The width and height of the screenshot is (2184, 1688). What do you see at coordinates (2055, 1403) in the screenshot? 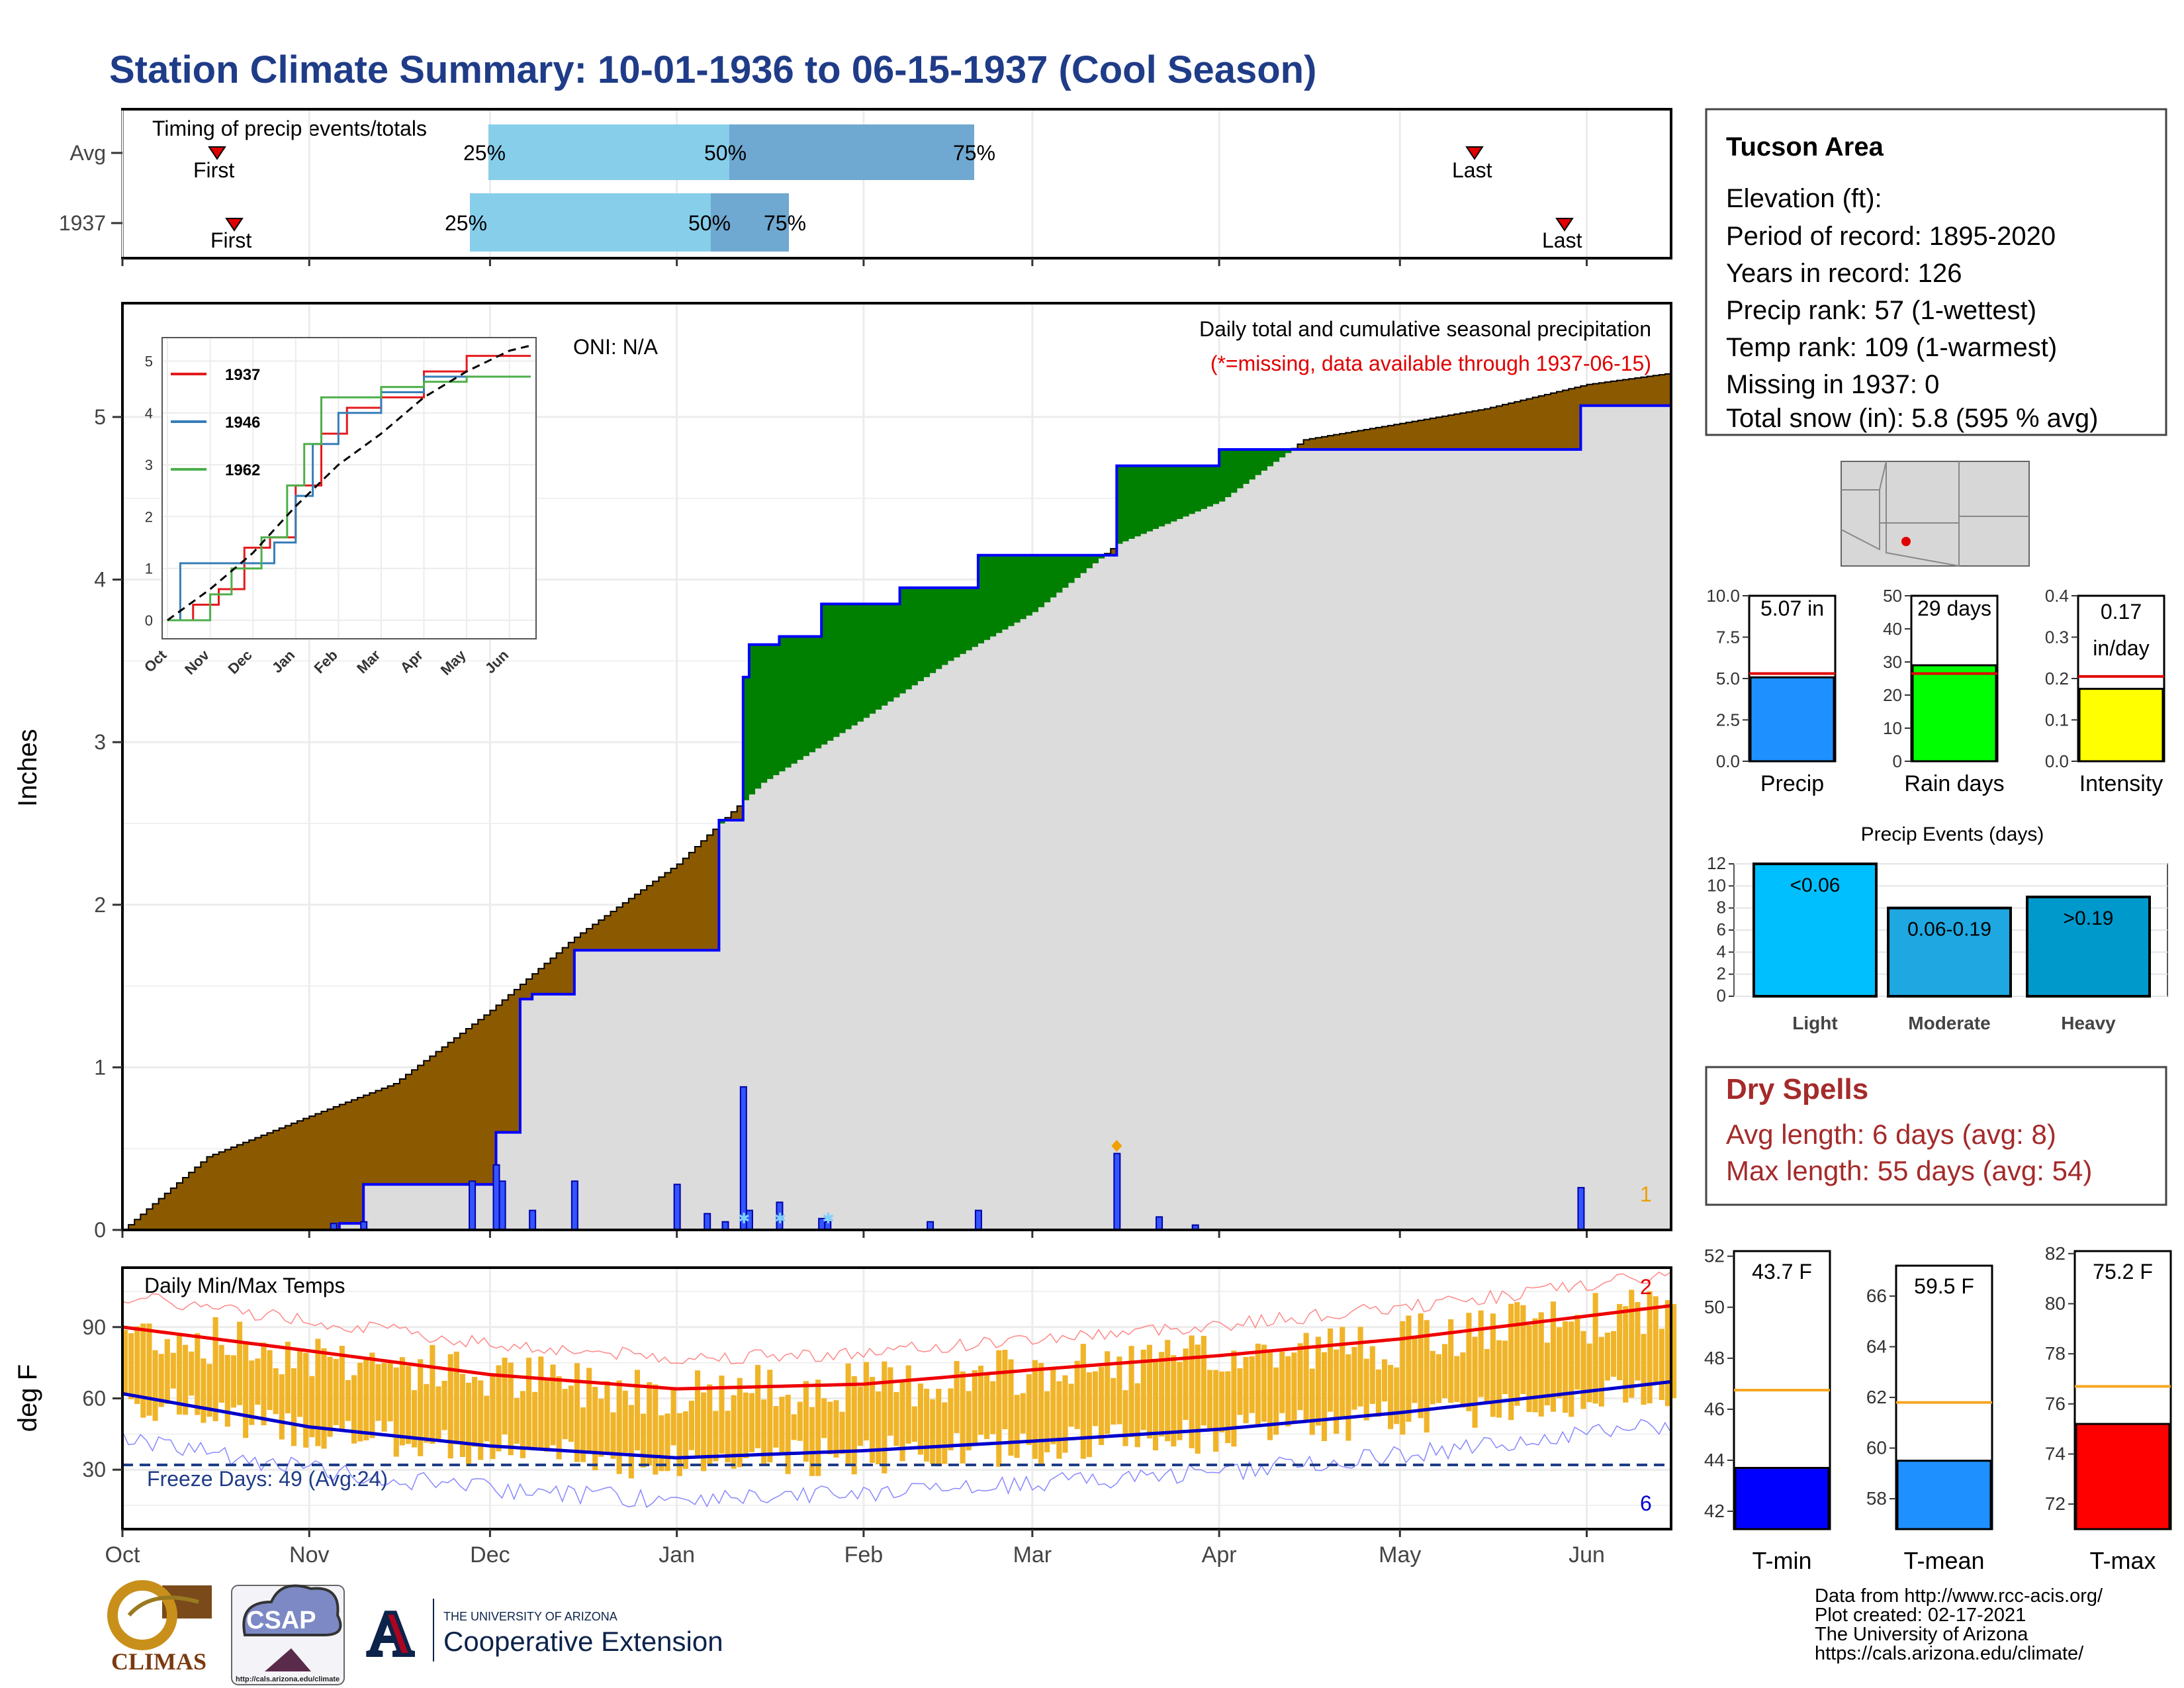
I see `temp-summary-ytick-label: 76` at bounding box center [2055, 1403].